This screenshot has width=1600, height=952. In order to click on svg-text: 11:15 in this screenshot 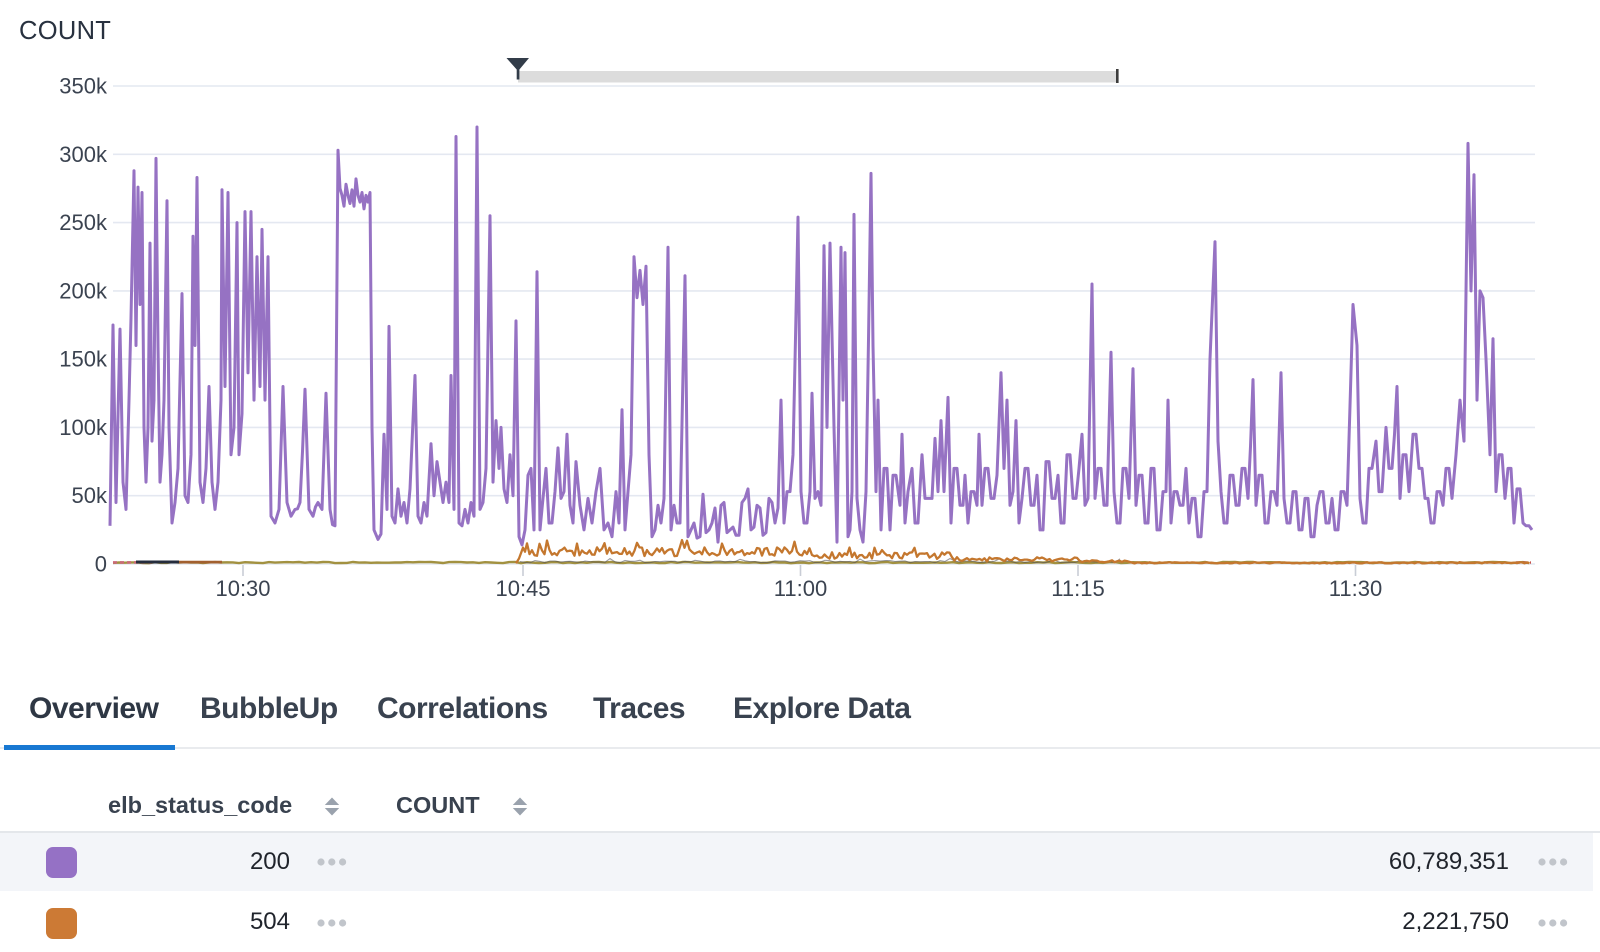, I will do `click(1077, 588)`.